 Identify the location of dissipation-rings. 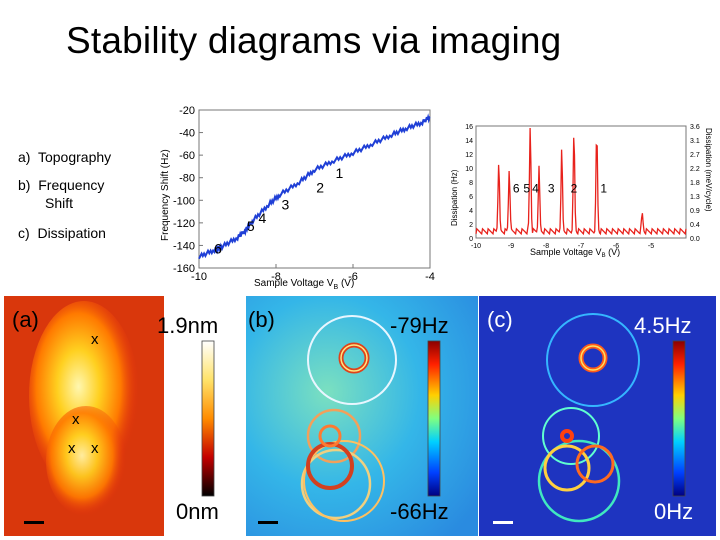
(588, 418).